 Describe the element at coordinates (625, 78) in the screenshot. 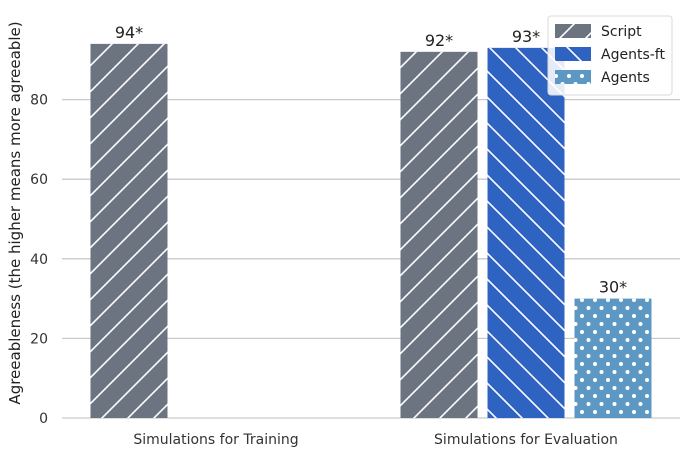

I see `legend-label: Agents` at that location.